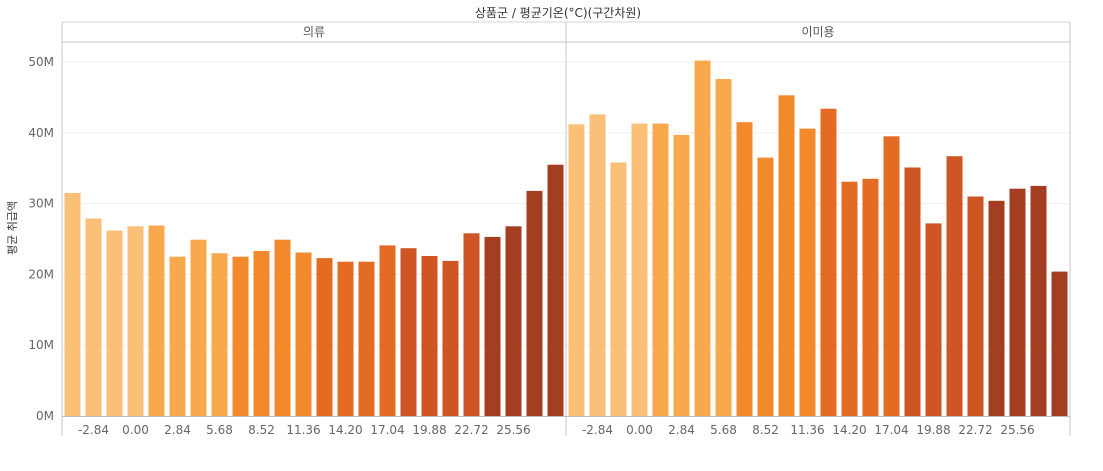  I want to click on y-tick-label: 30M, so click(41, 204).